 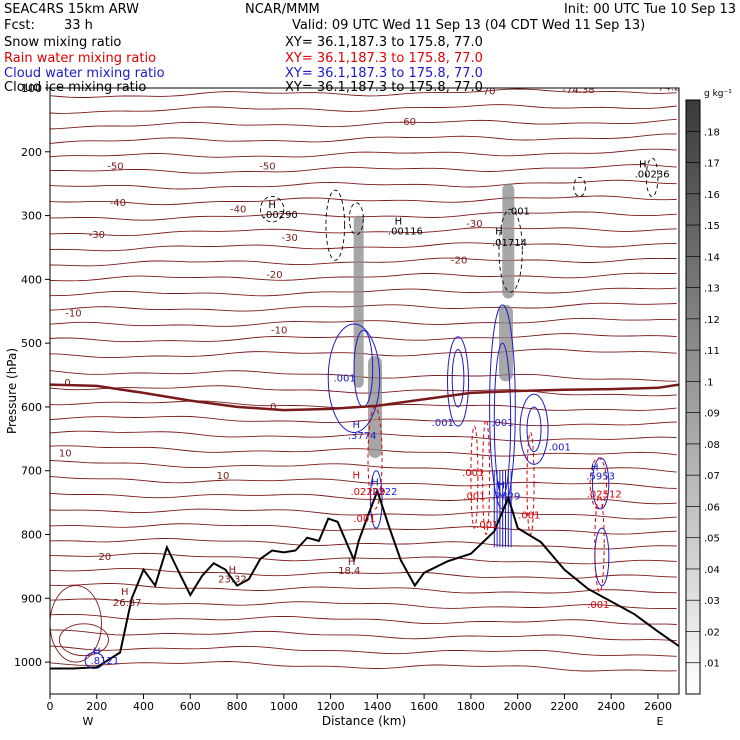 I want to click on x-tick-label: 1800, so click(x=471, y=706).